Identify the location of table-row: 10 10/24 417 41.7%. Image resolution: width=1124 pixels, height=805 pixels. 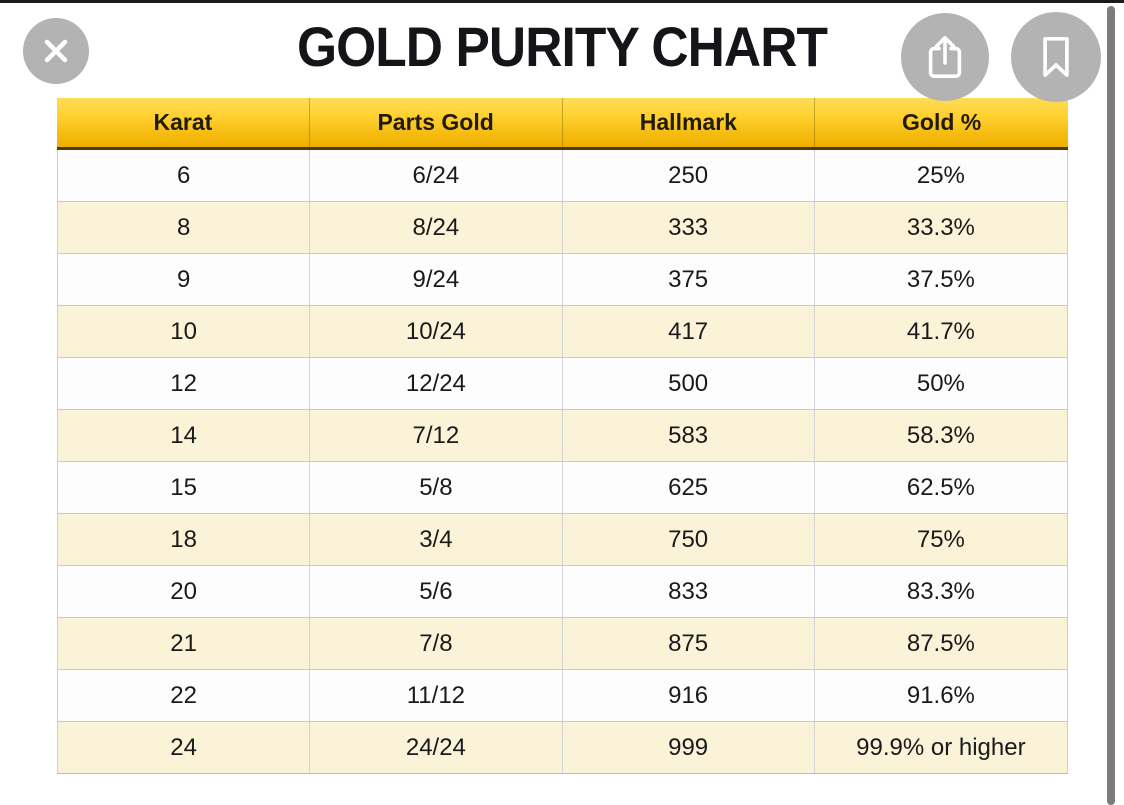
(562, 332).